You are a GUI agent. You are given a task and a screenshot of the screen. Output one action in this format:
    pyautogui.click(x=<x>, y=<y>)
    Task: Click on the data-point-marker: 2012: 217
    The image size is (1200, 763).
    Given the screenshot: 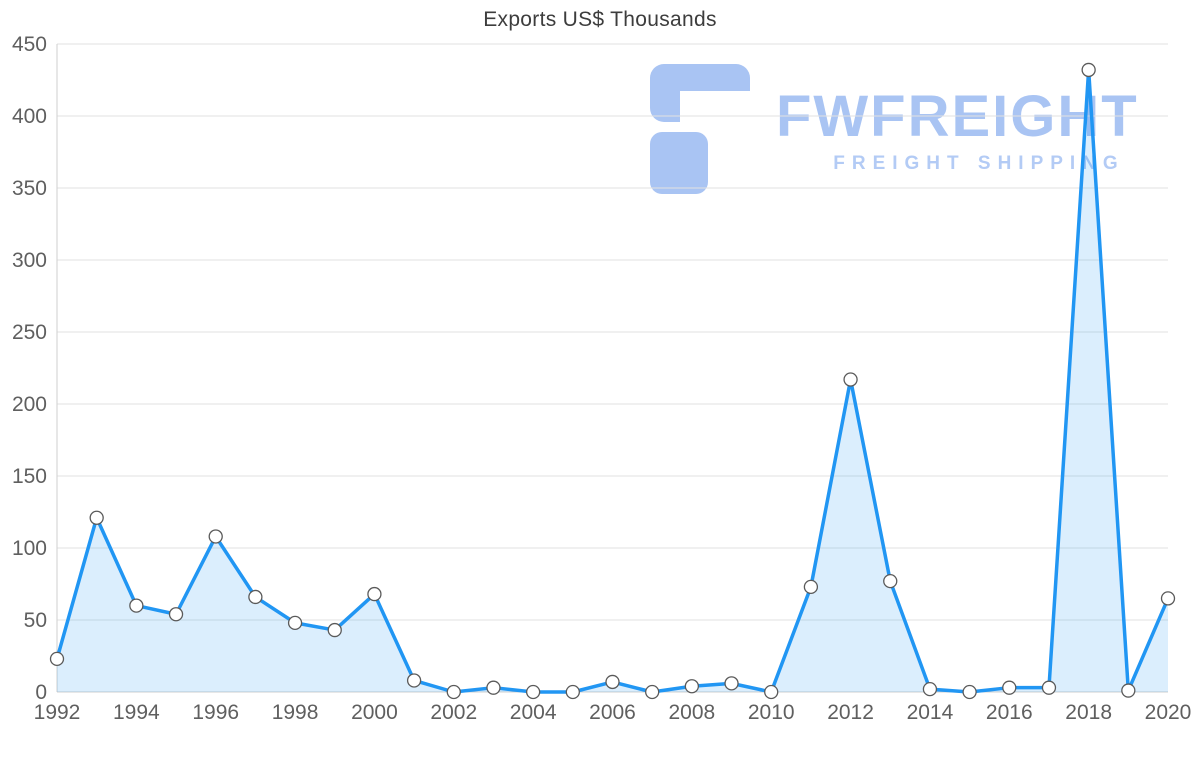 What is the action you would take?
    pyautogui.click(x=850, y=379)
    